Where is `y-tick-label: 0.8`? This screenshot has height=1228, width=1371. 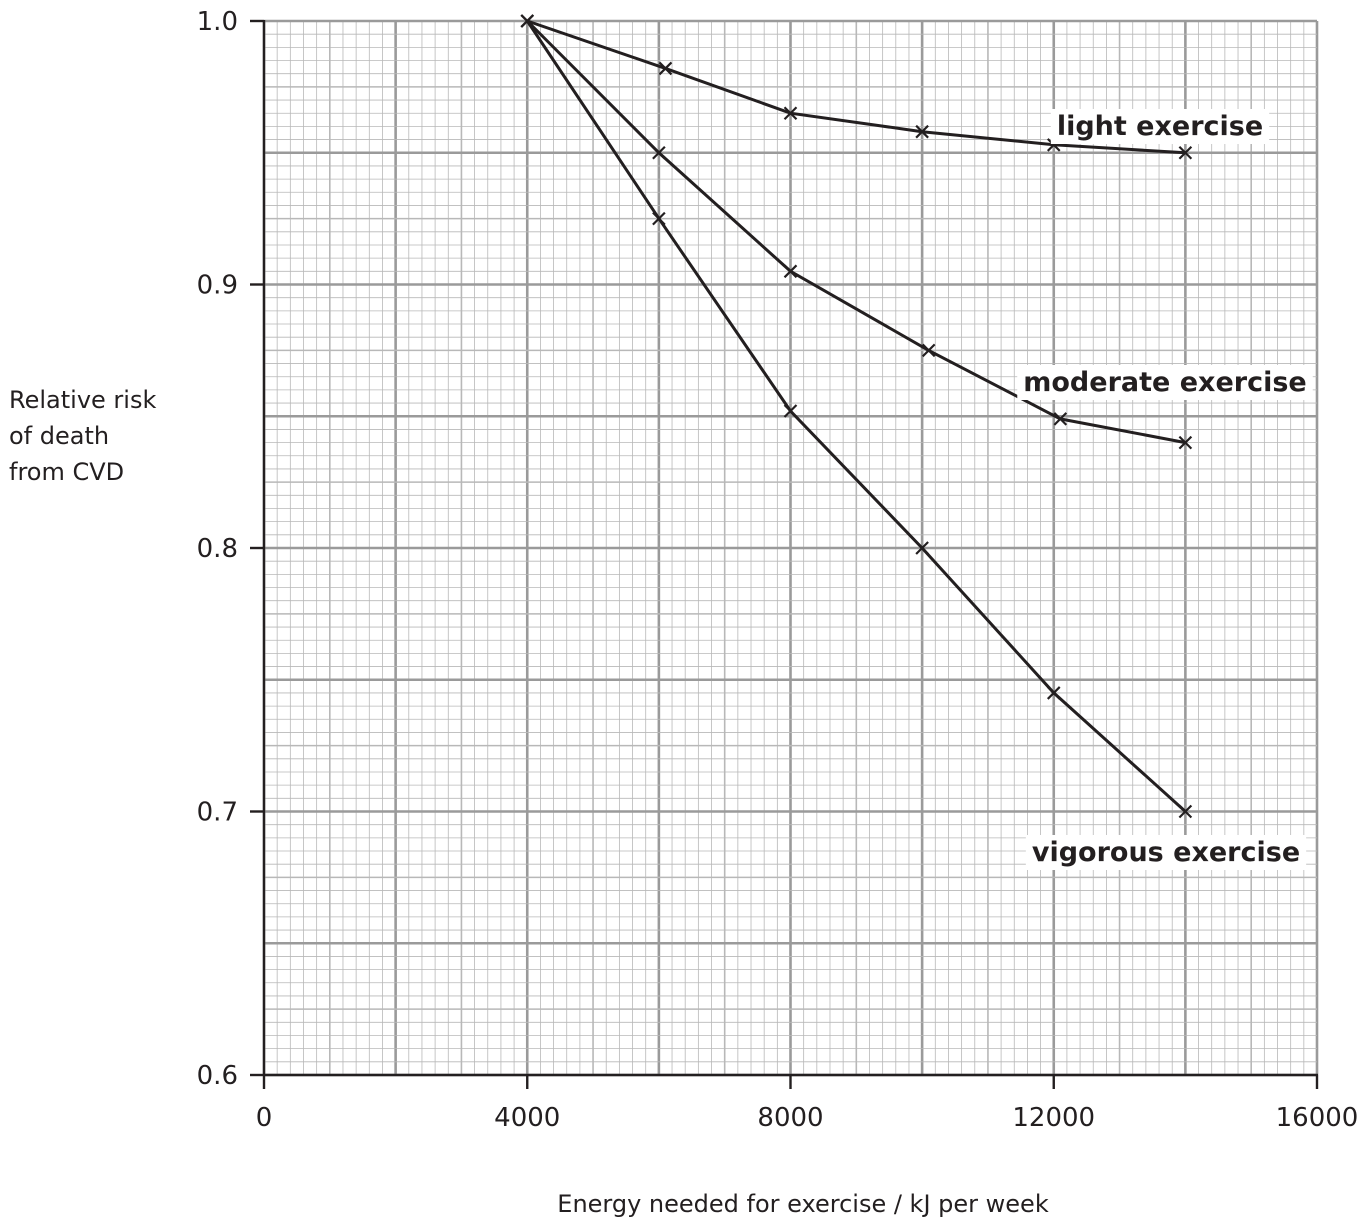 y-tick-label: 0.8 is located at coordinates (217, 549).